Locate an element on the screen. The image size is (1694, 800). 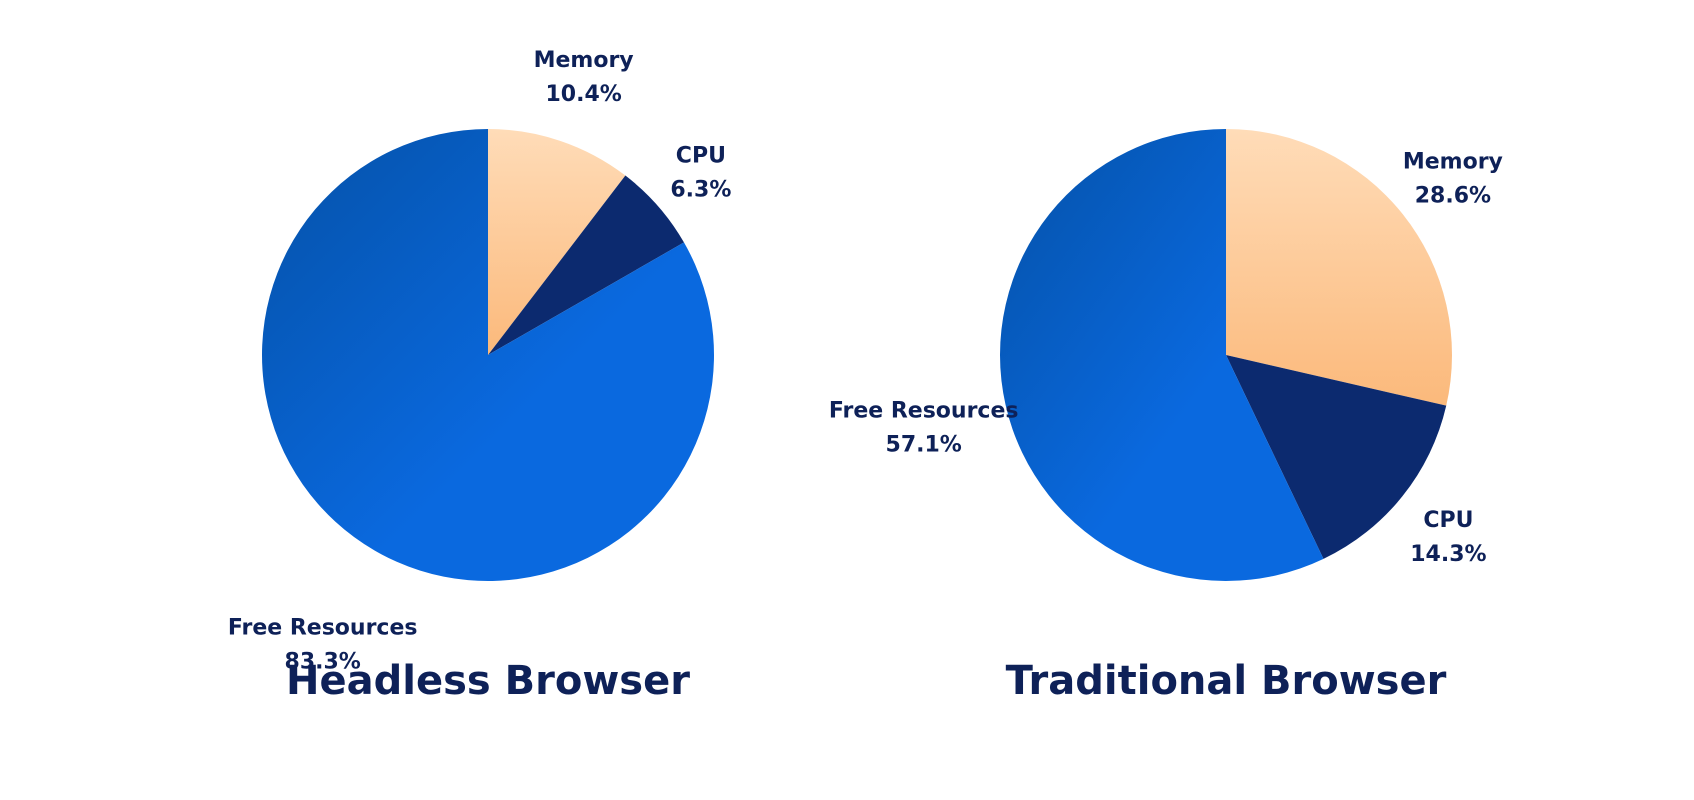
headless-browser-title: Headless Browser is located at coordinates (488, 681).